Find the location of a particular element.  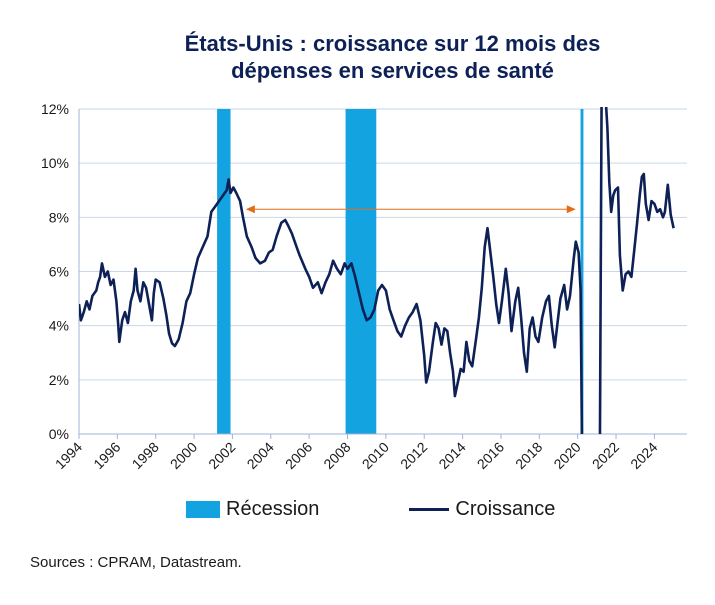

x-tick-label: 2018 is located at coordinates (528, 455).